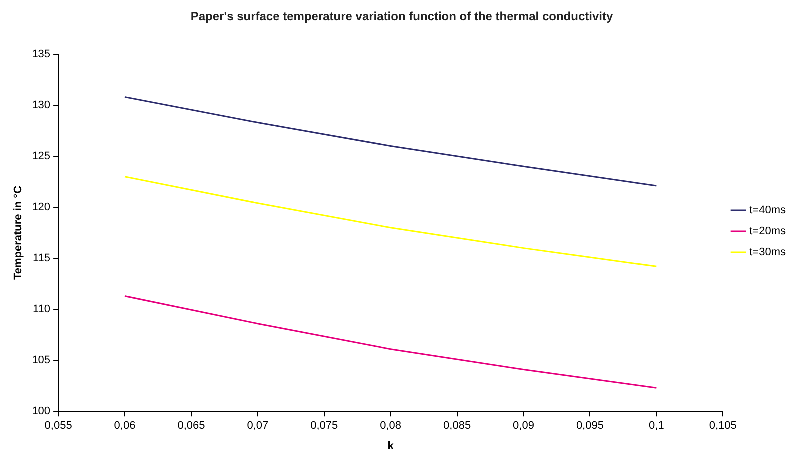 Image resolution: width=798 pixels, height=461 pixels. What do you see at coordinates (590, 426) in the screenshot?
I see `x-tick-label: 0,095` at bounding box center [590, 426].